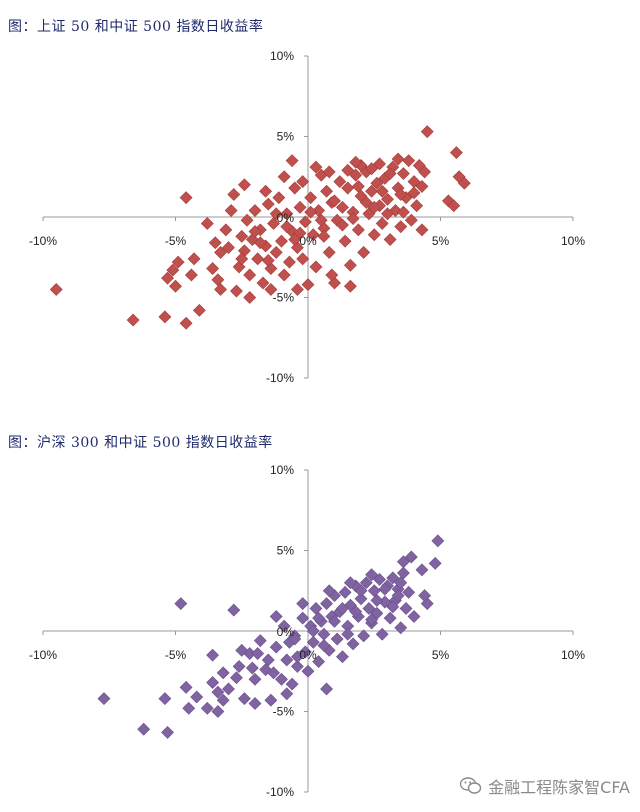 This screenshot has height=812, width=640. I want to click on x-tick-label: 10%, so click(573, 655).